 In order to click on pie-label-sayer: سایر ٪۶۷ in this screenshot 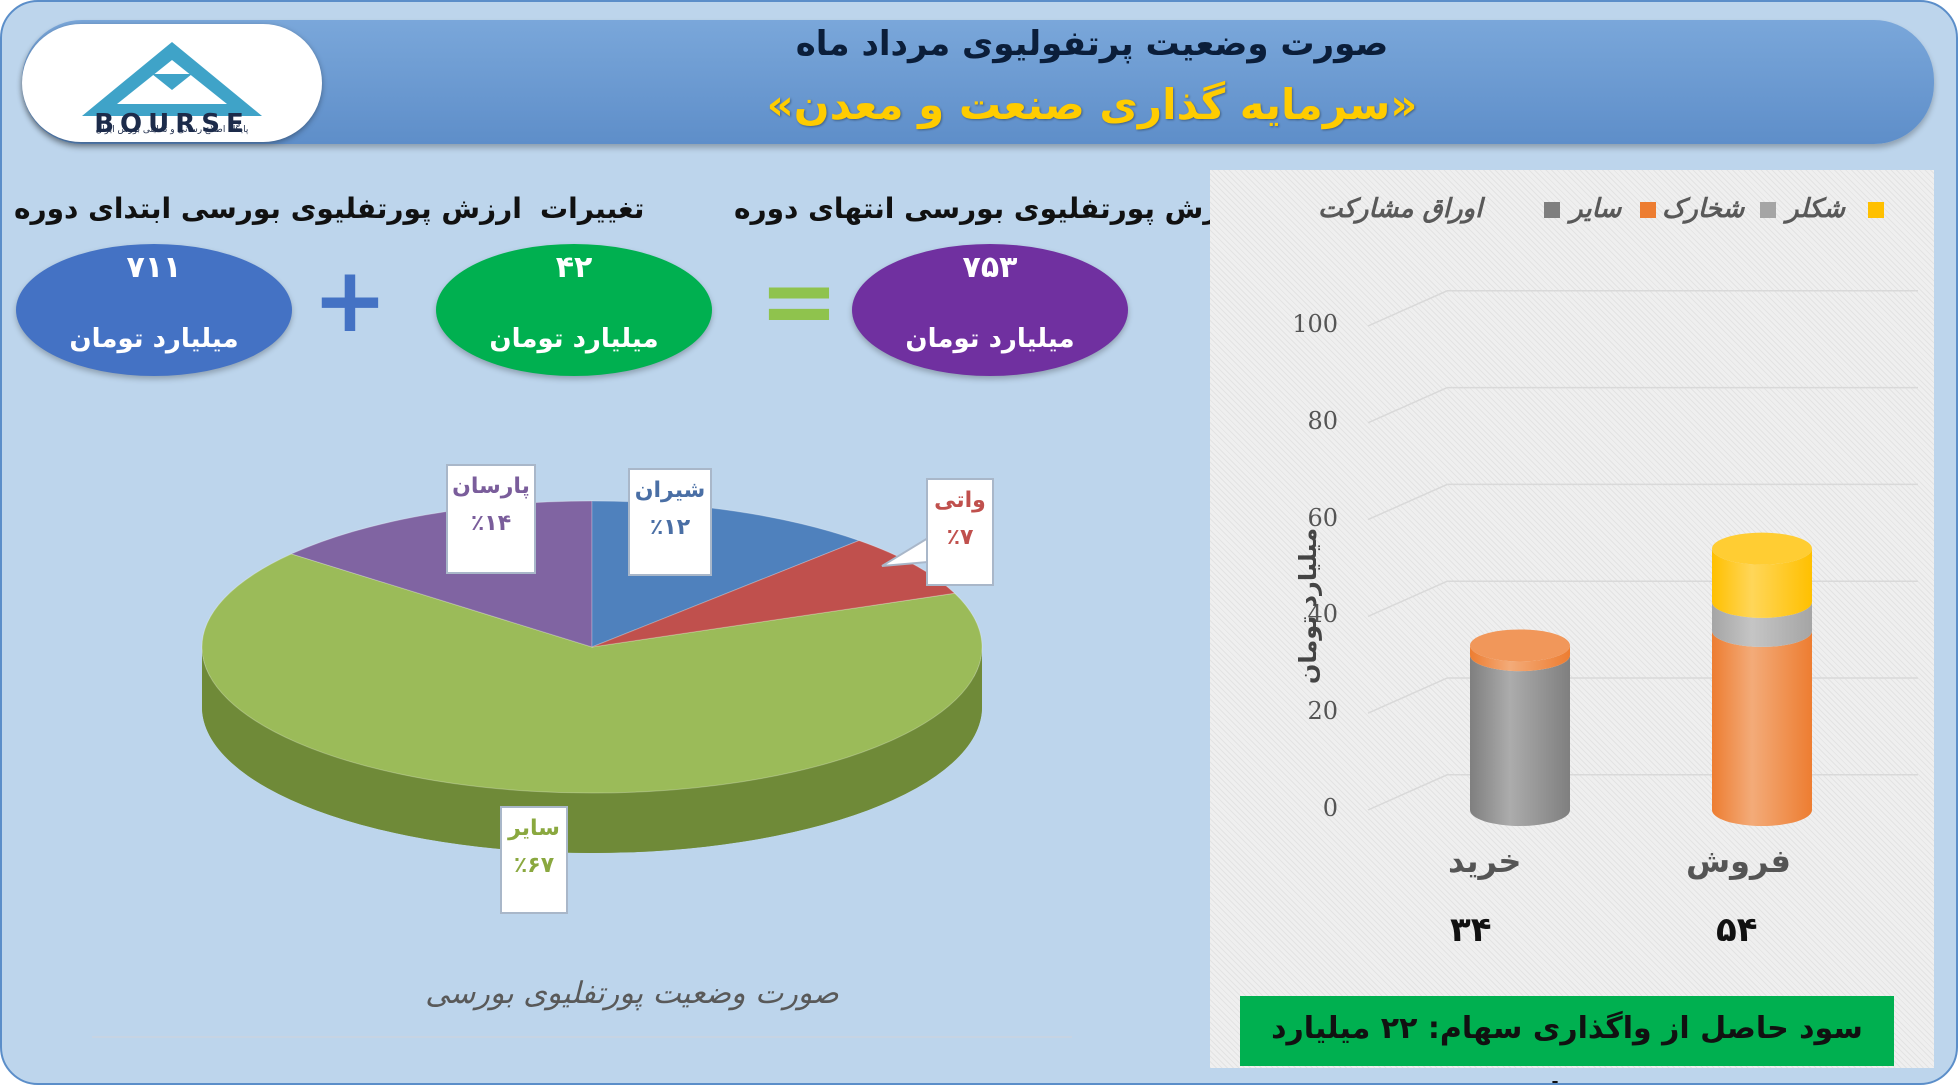, I will do `click(534, 860)`.